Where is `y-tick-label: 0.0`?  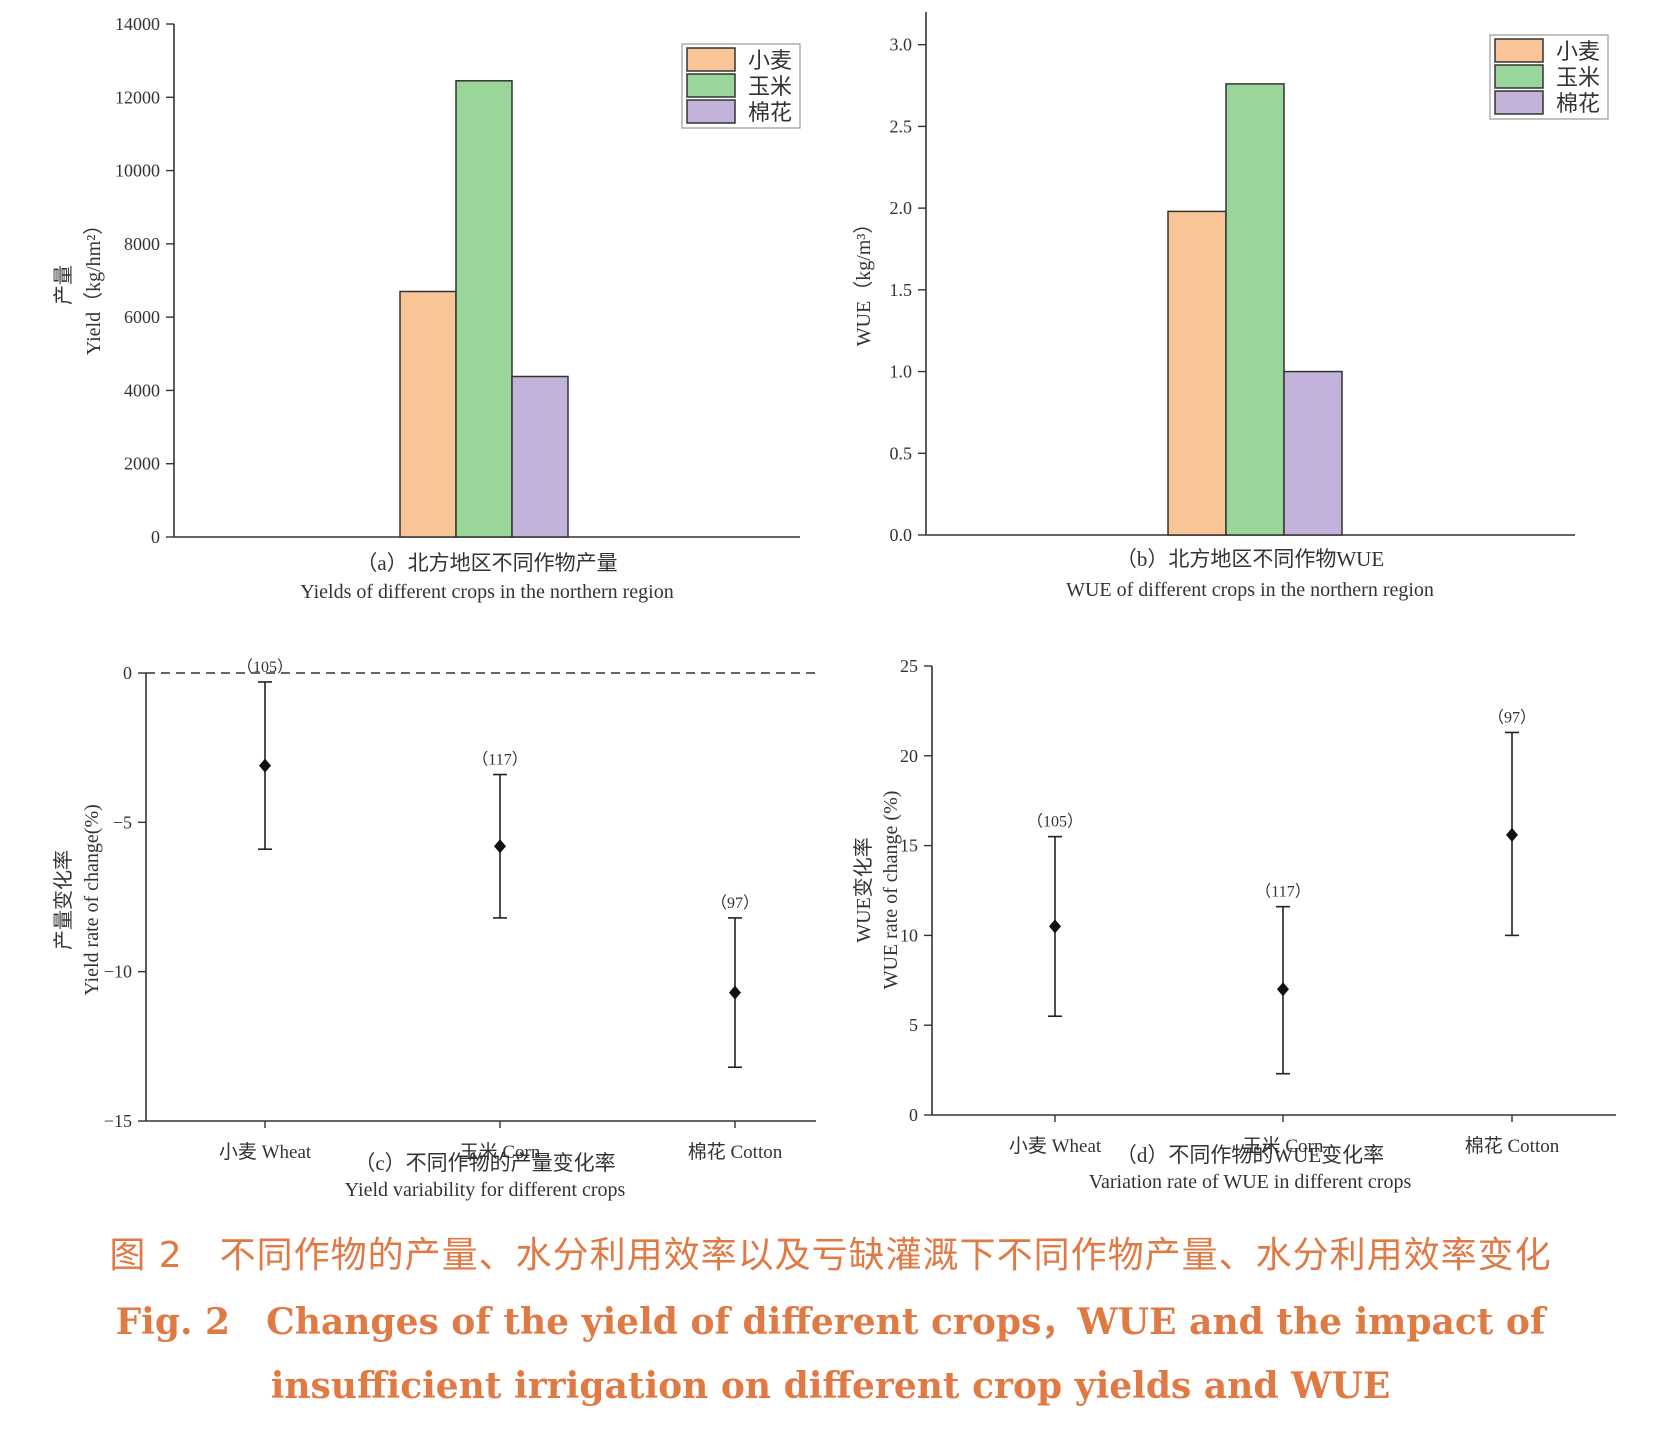 y-tick-label: 0.0 is located at coordinates (901, 535).